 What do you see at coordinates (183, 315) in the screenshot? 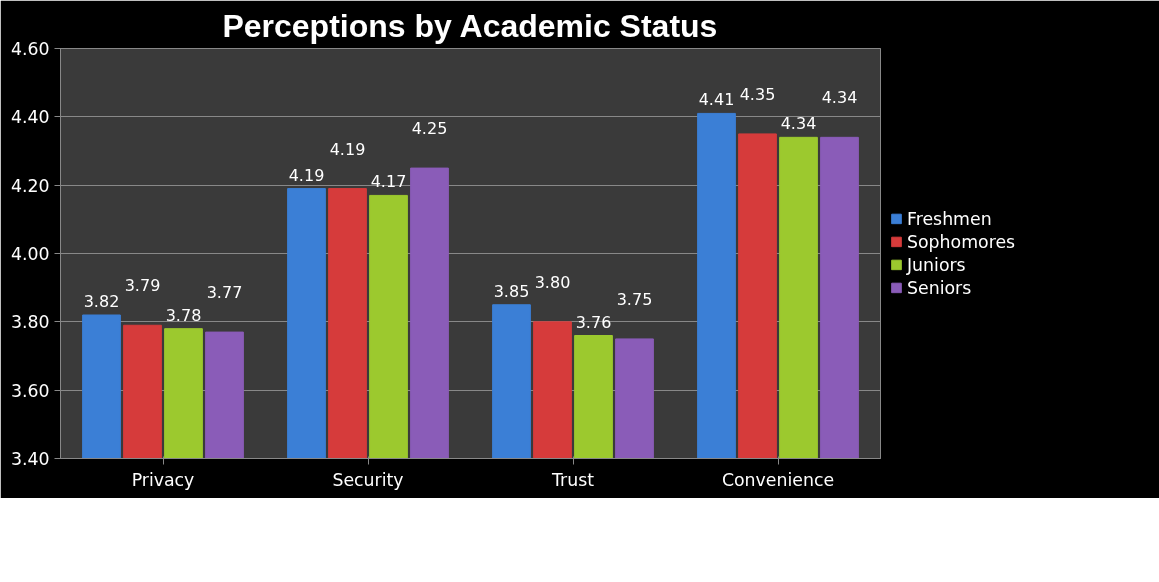
I see `data-label: 3.78` at bounding box center [183, 315].